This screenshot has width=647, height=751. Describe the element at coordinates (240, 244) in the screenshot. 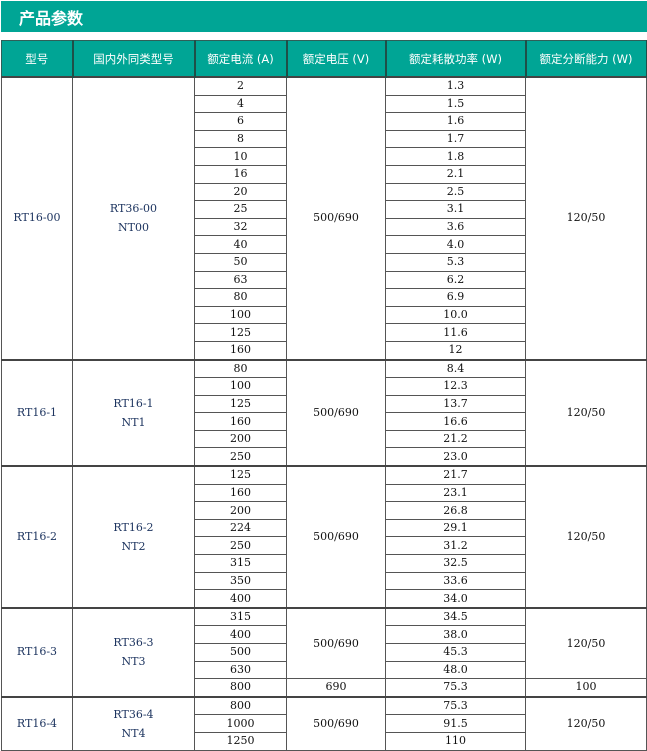

I see `rated-current-cell: 40` at that location.